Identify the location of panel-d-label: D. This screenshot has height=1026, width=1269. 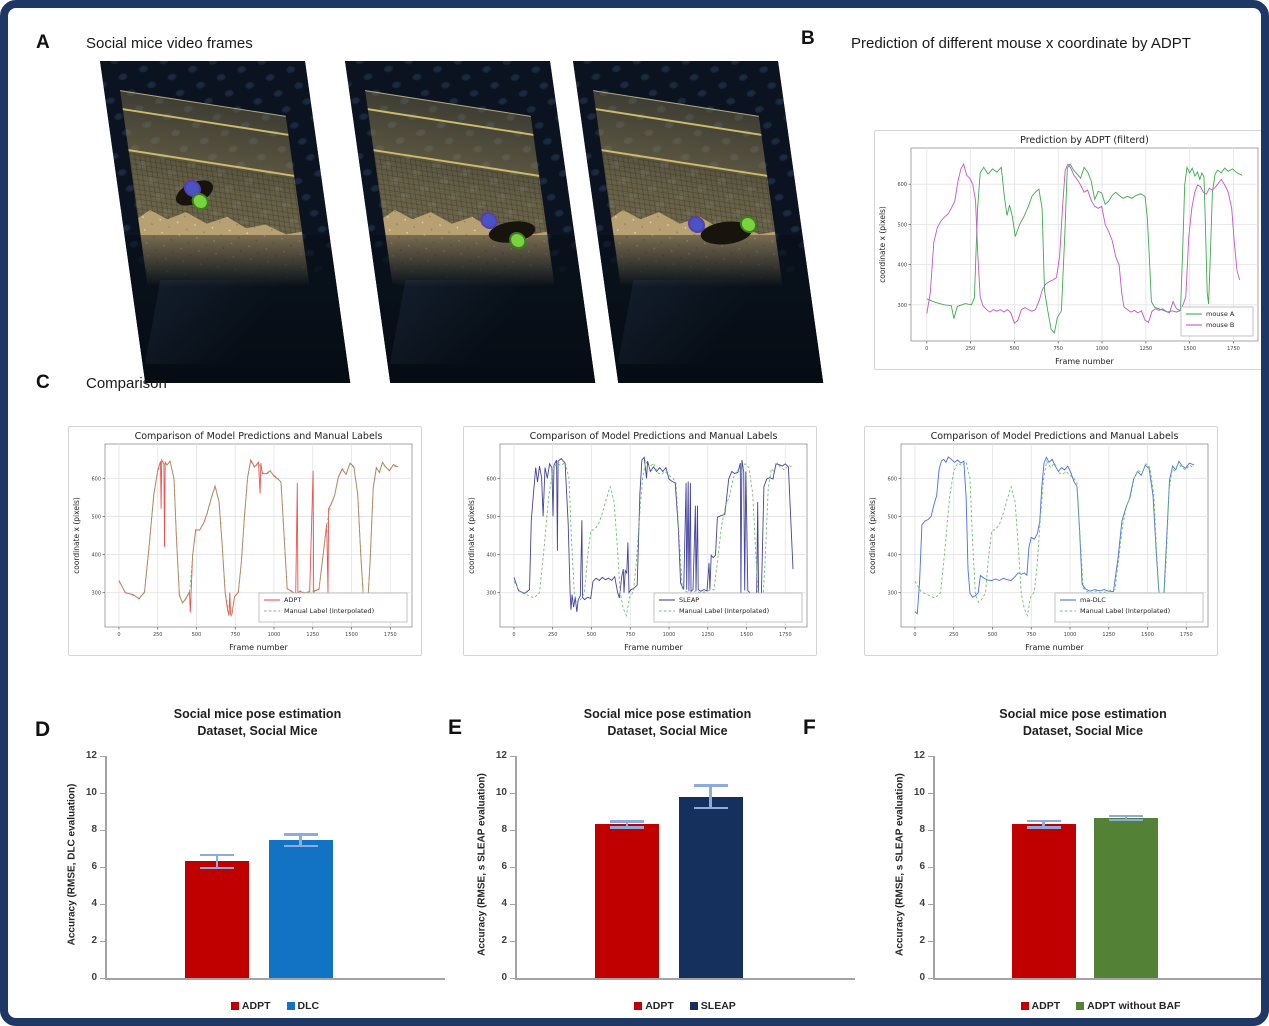
(43, 729).